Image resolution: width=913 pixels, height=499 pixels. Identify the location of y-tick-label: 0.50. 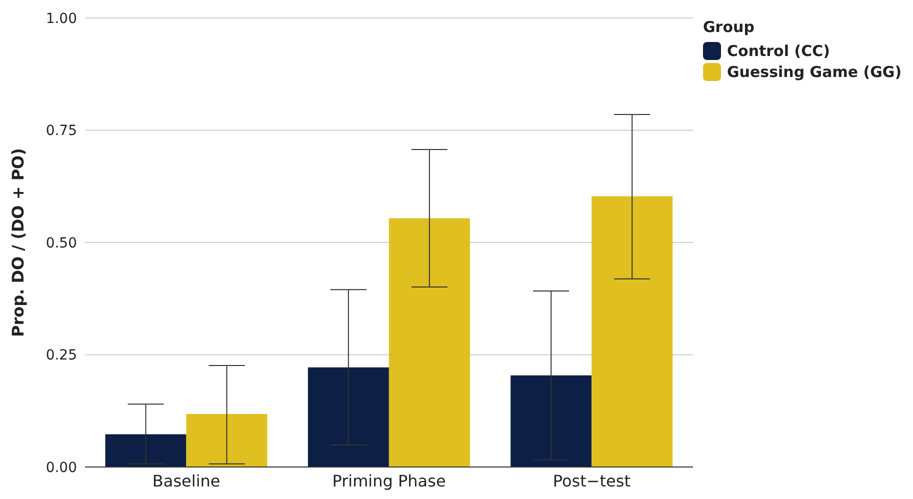
(61, 243).